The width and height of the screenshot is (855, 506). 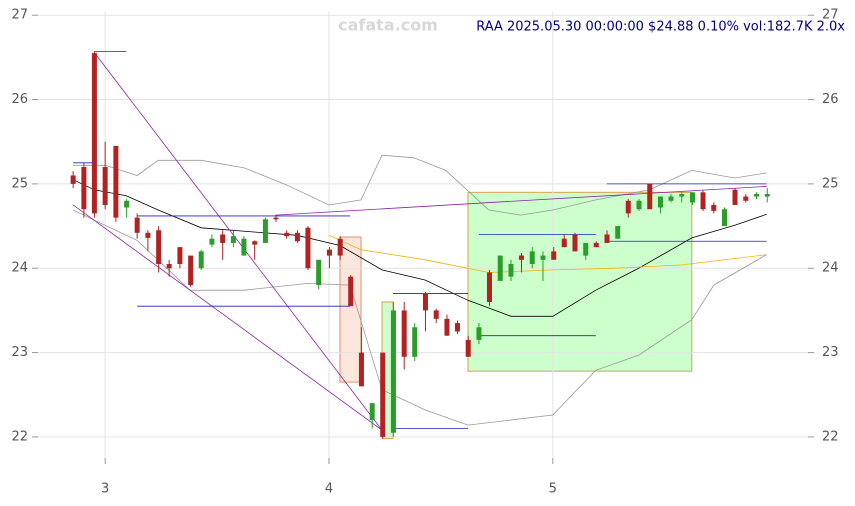 What do you see at coordinates (521, 201) in the screenshot?
I see `trend-line` at bounding box center [521, 201].